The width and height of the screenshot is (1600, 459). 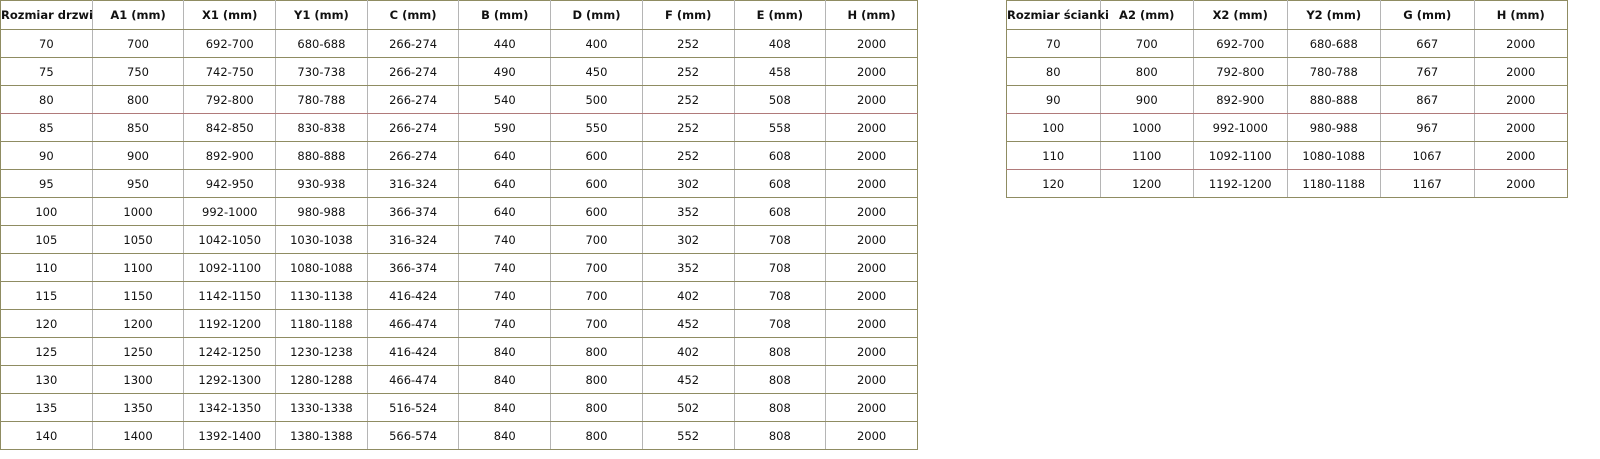 I want to click on table-cell: 490, so click(x=505, y=71).